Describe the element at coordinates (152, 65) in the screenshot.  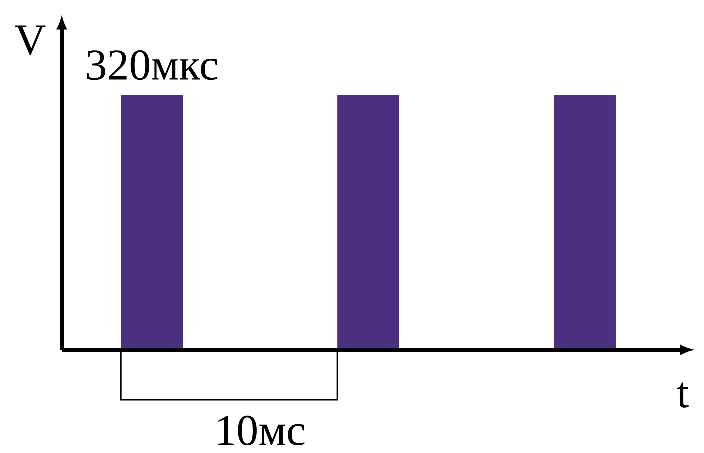
I see `text: 320мкс` at that location.